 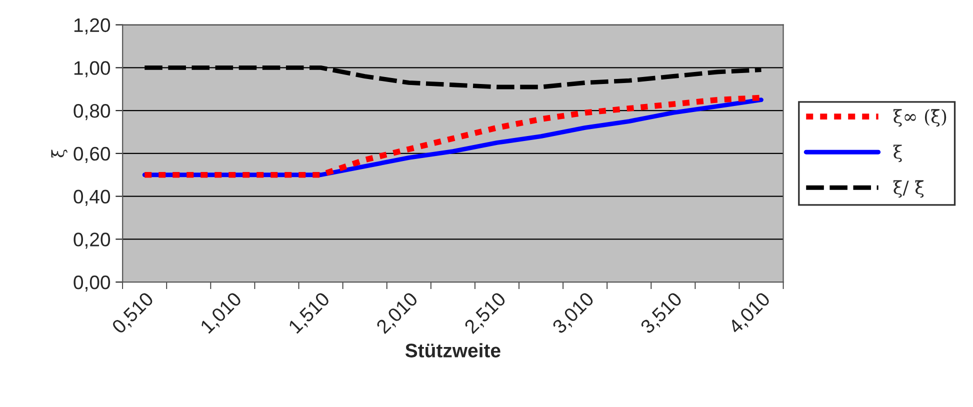 I want to click on y-tick-label: 1,20, so click(x=92, y=26).